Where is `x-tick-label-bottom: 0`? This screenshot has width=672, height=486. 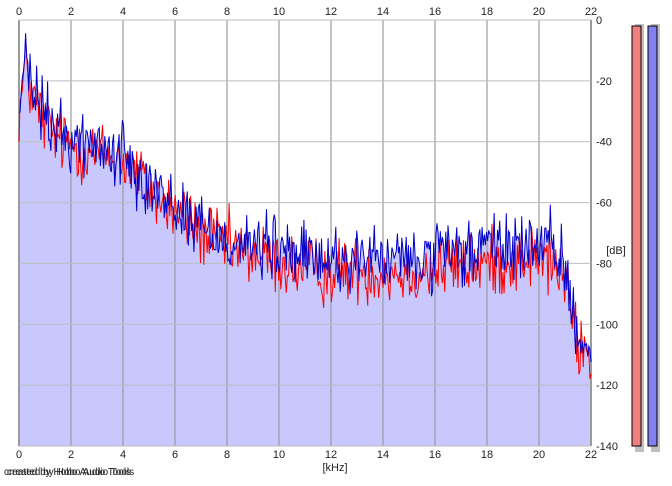
x-tick-label-bottom: 0 is located at coordinates (19, 455).